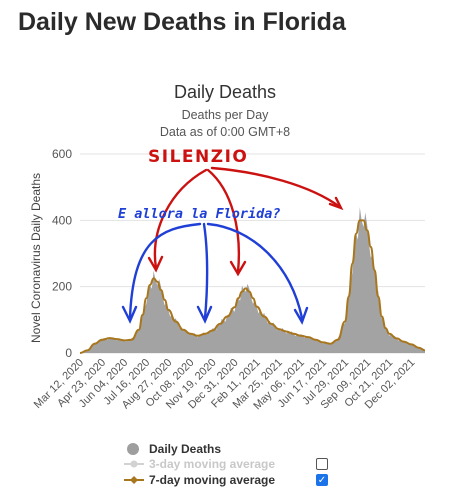  Describe the element at coordinates (225, 132) in the screenshot. I see `chart-subtitle-2: Data as of 0:00 GMT+8` at that location.